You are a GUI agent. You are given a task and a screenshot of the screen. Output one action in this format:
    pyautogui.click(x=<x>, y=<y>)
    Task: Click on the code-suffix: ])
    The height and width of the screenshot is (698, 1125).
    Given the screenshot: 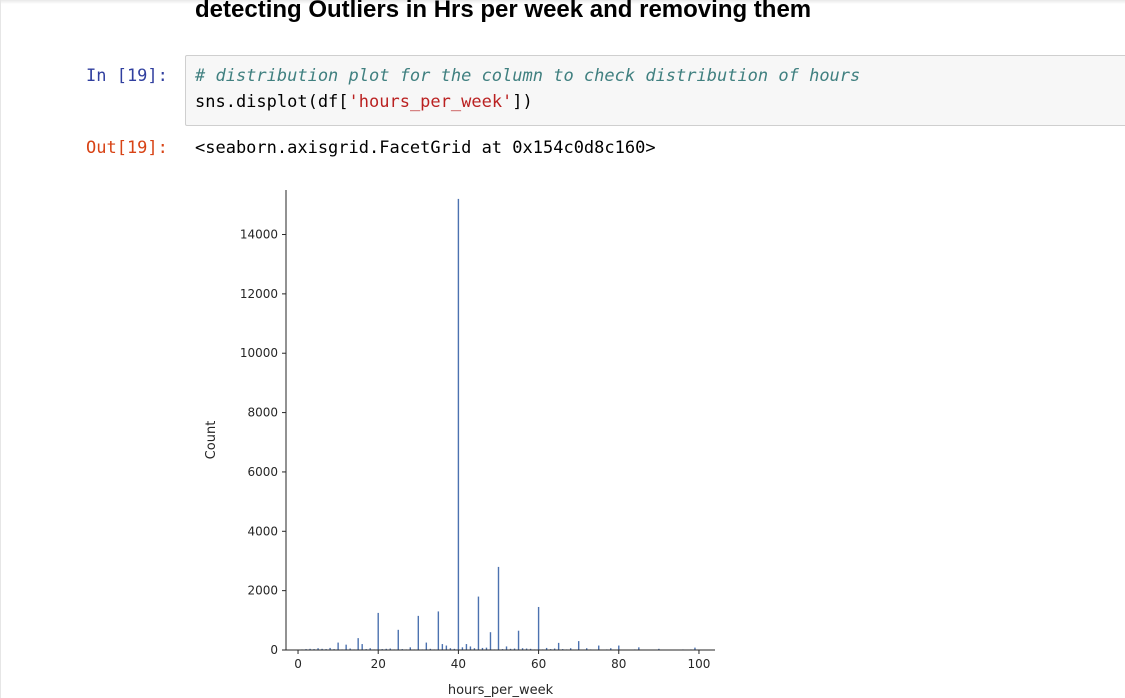 What is the action you would take?
    pyautogui.click(x=522, y=102)
    